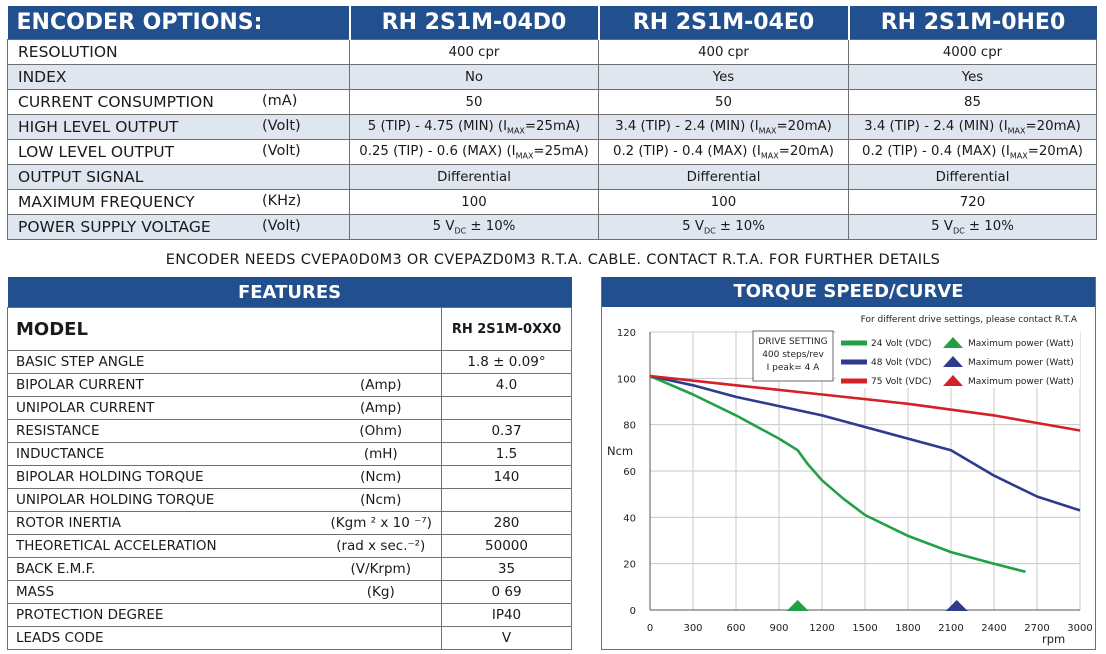 This screenshot has width=1106, height=654. What do you see at coordinates (473, 23) in the screenshot?
I see `encoder-model-header: RH 2S1M-04D0` at bounding box center [473, 23].